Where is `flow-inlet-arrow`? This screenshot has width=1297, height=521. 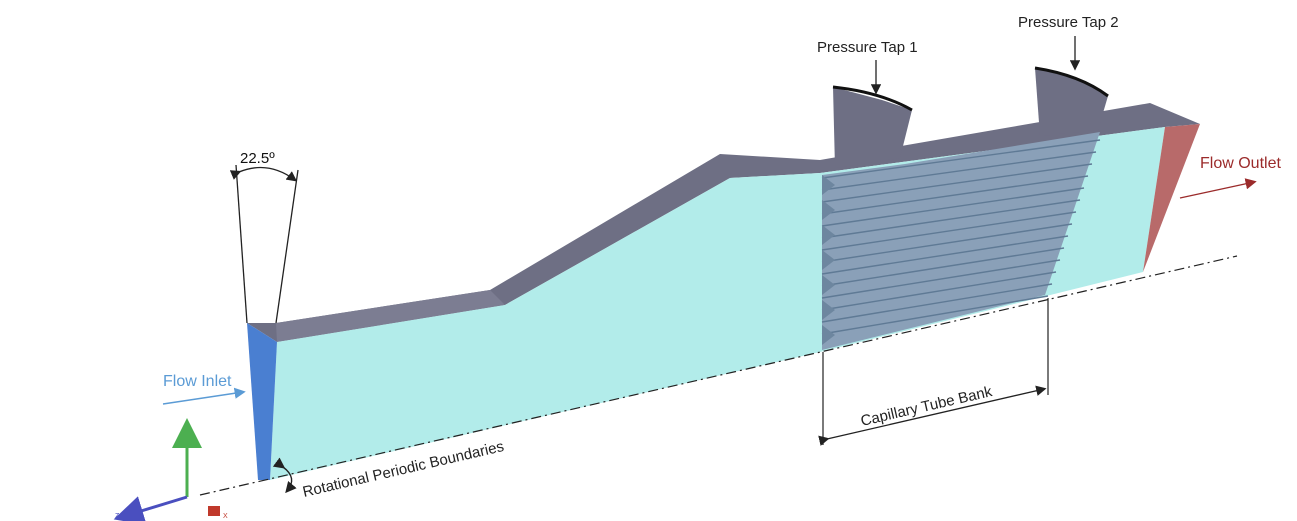 flow-inlet-arrow is located at coordinates (204, 396).